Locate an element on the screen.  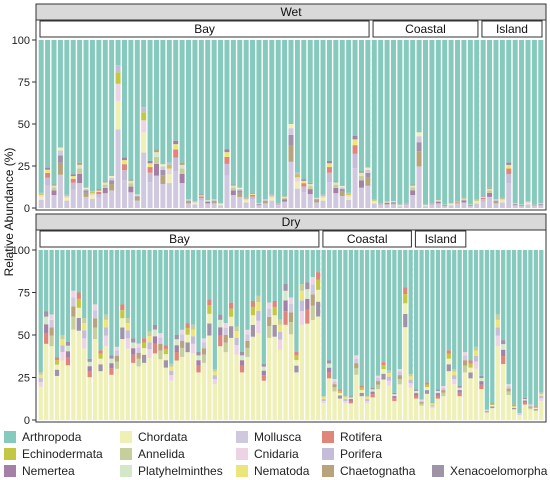
y-tick-label: 25 is located at coordinates (24, 379).